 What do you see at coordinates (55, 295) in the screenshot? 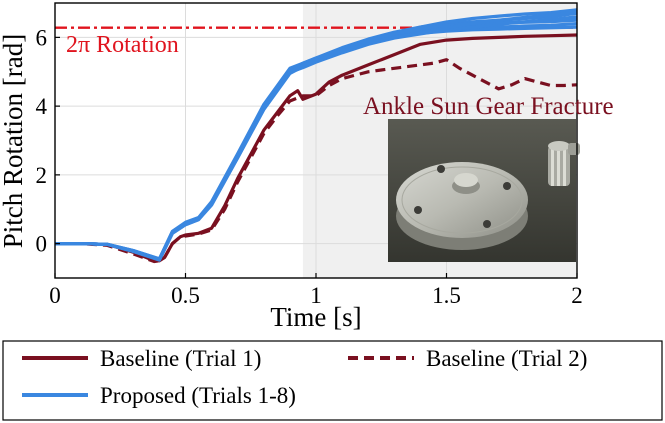
I see `x-tick-label: 0` at bounding box center [55, 295].